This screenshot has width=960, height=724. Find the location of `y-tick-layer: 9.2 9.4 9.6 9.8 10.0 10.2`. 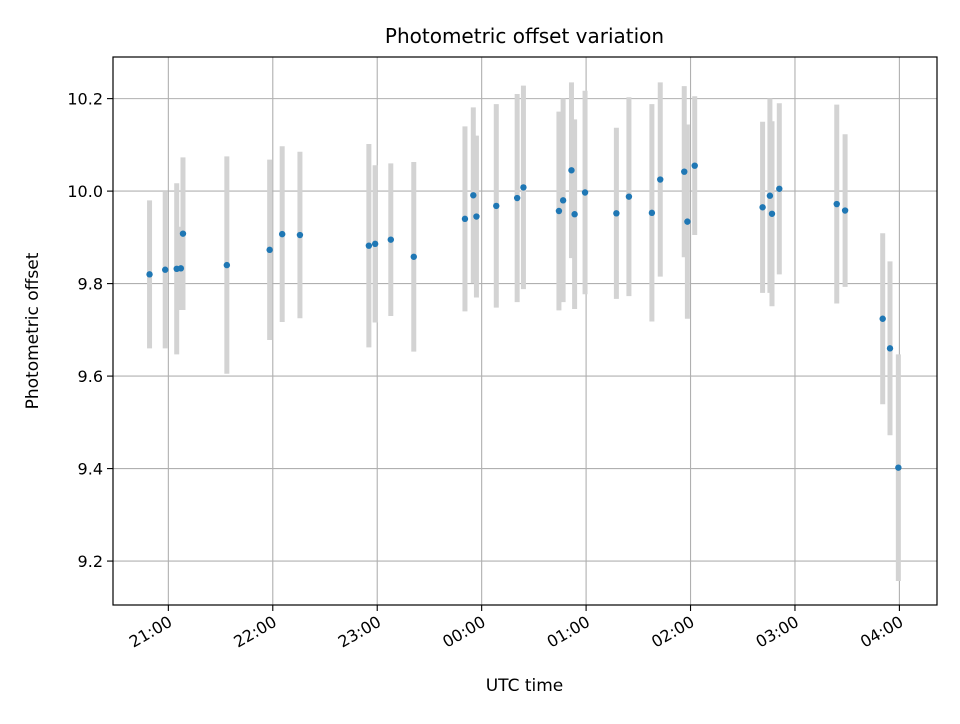

y-tick-layer: 9.2 9.4 9.6 9.8 10.0 10.2 is located at coordinates (90, 330).